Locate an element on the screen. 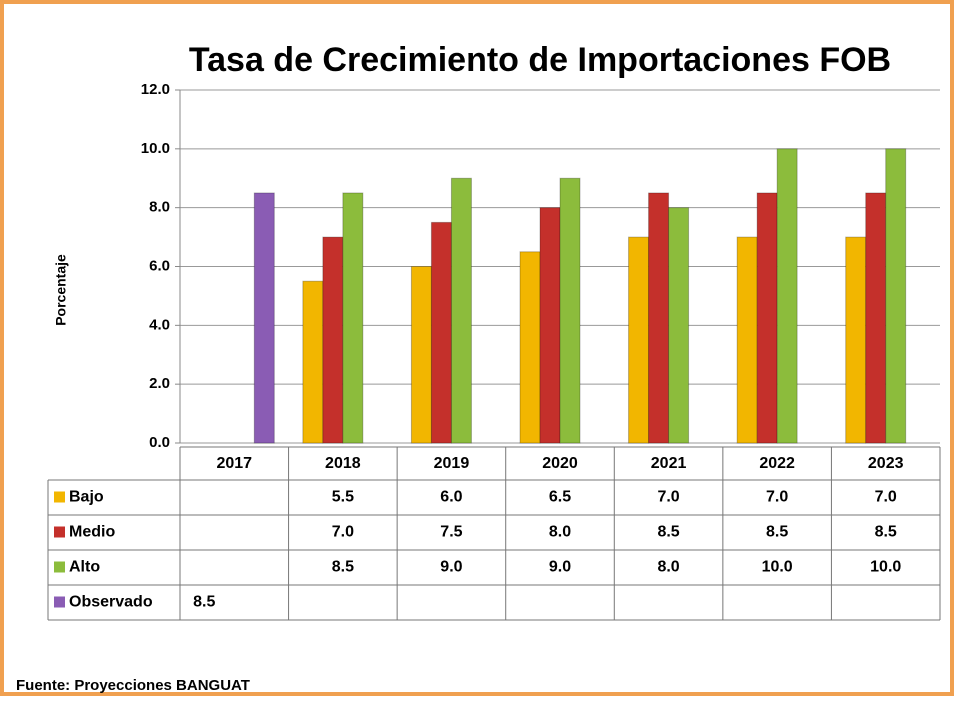 This screenshot has width=958, height=704. y-tick-label: 6.0 is located at coordinates (159, 265).